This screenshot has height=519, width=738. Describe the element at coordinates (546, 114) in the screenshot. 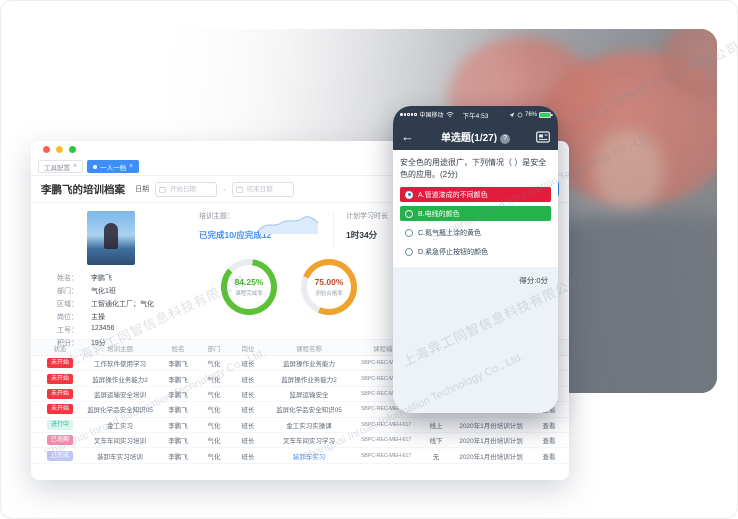

I see `battery-icon` at that location.